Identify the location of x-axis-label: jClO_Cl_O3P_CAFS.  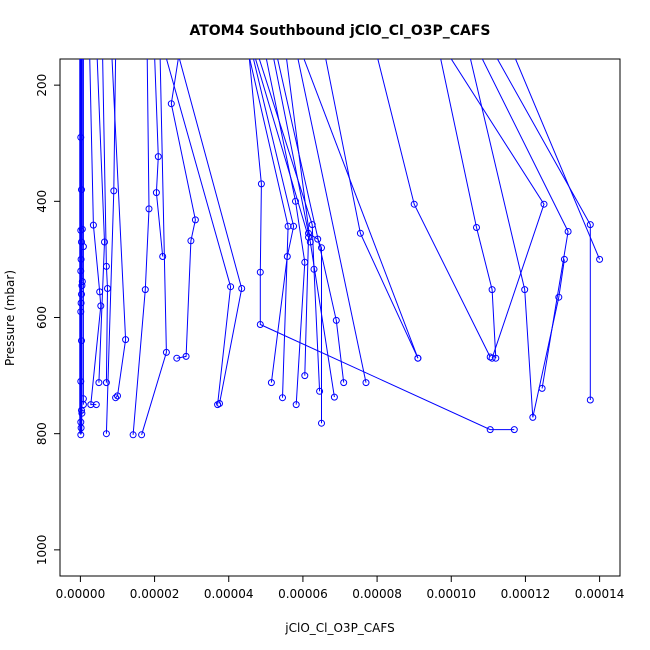
(339, 628).